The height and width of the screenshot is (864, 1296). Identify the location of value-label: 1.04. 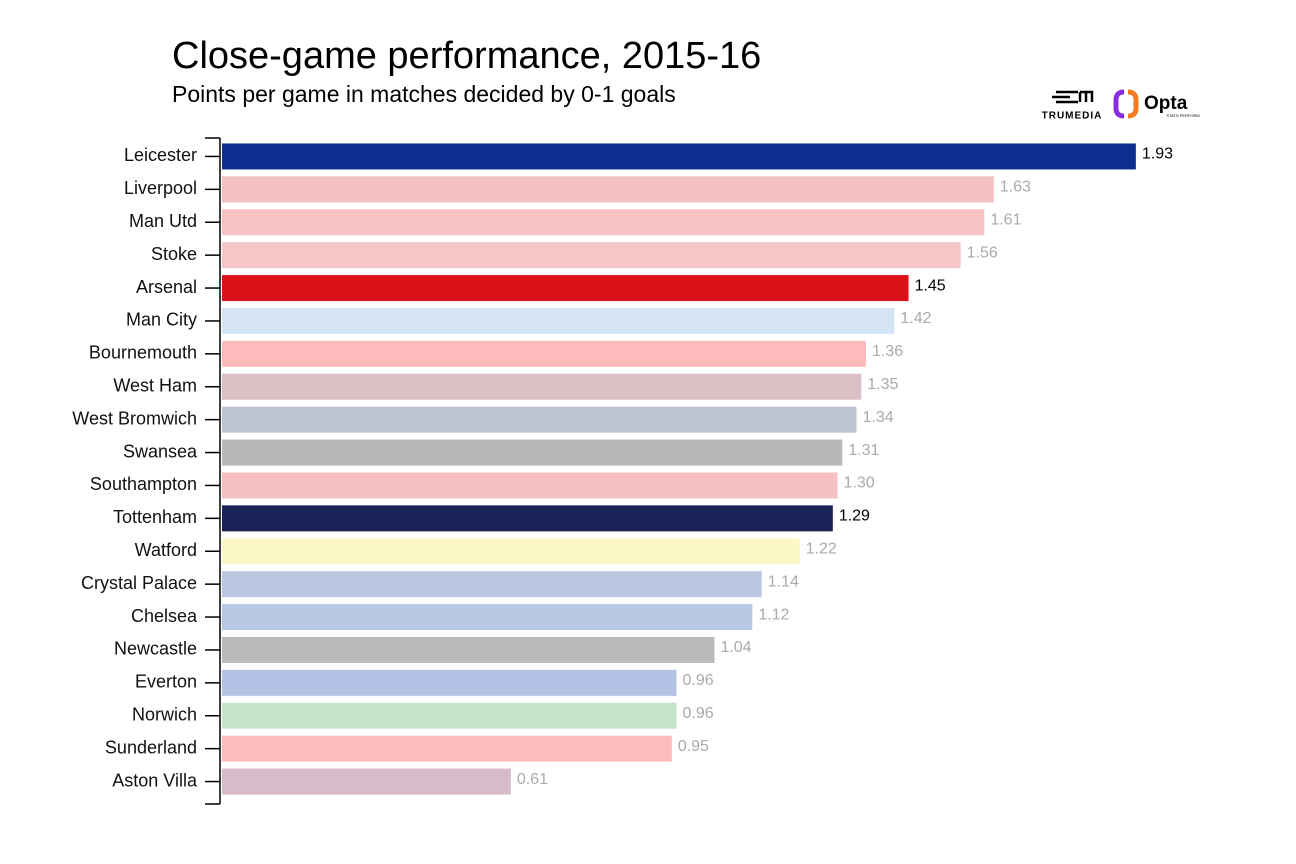
(735, 647).